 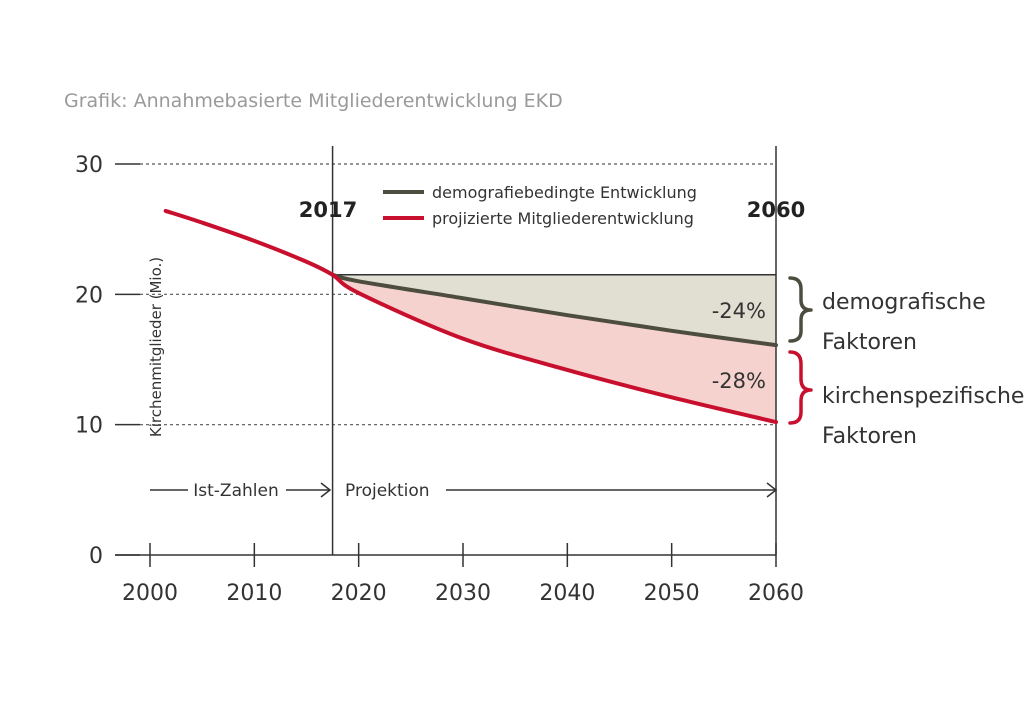 What do you see at coordinates (739, 381) in the screenshot?
I see `annotation-pct-kirchenspezifisch: -28%` at bounding box center [739, 381].